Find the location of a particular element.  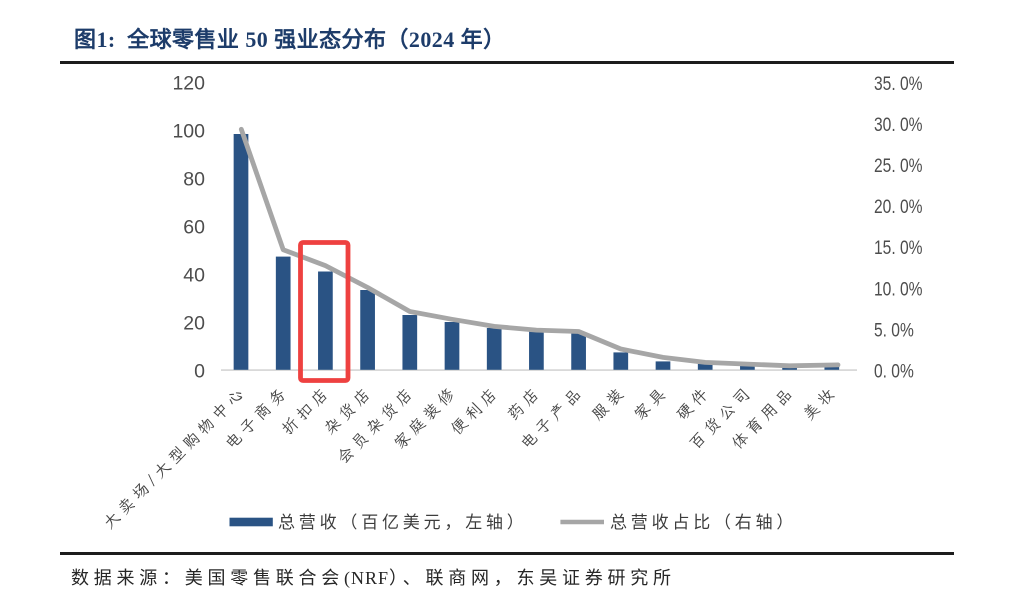

svg-text: 20. 0% is located at coordinates (898, 207).